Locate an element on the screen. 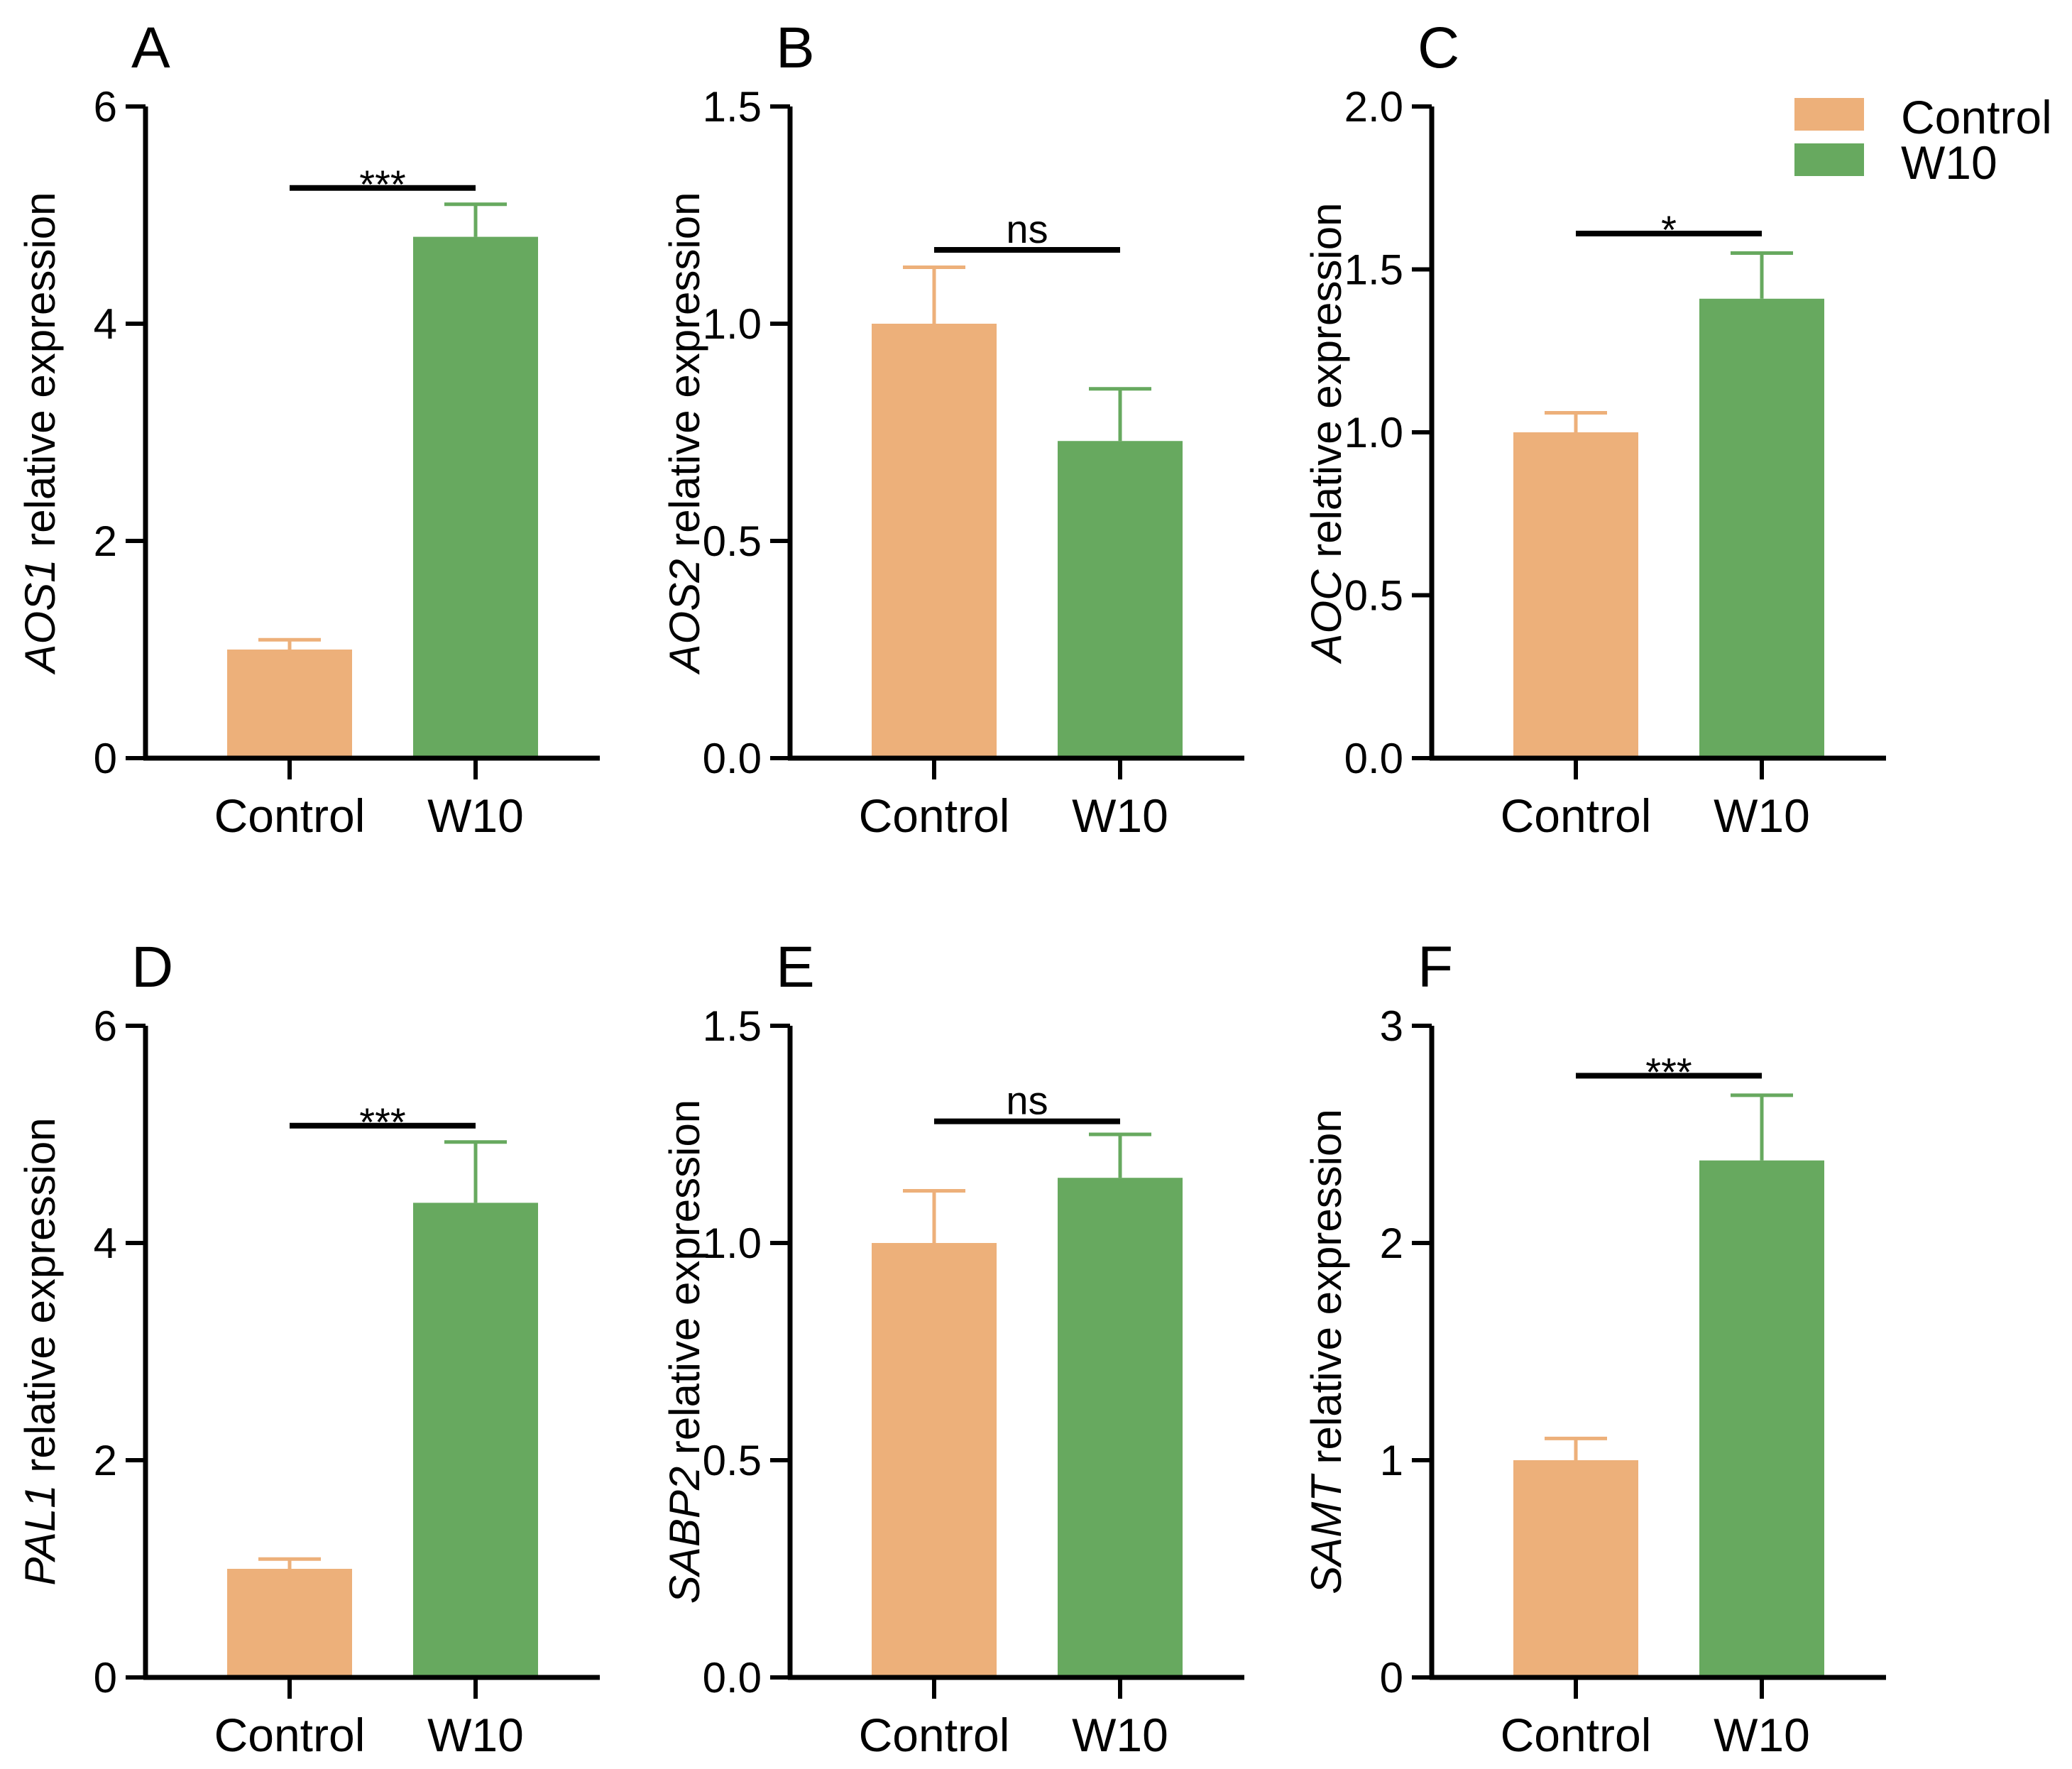 This screenshot has width=2072, height=1769. bar-a-control is located at coordinates (289, 704).